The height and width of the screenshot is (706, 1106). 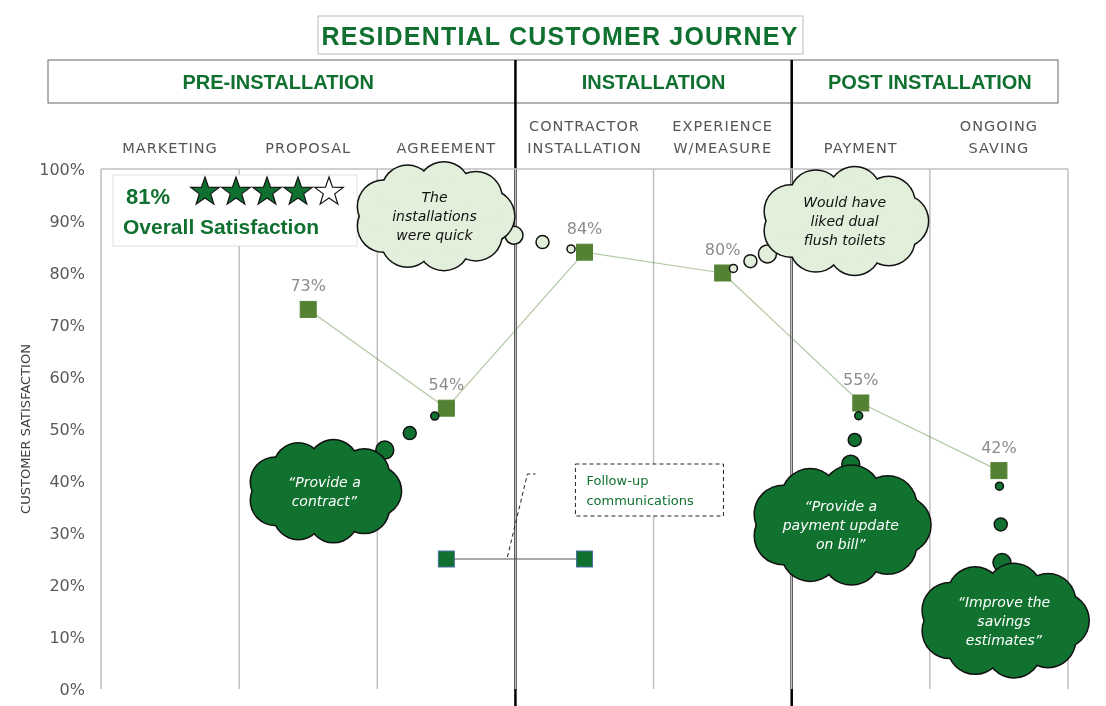 I want to click on annotation: 81%, so click(x=148, y=196).